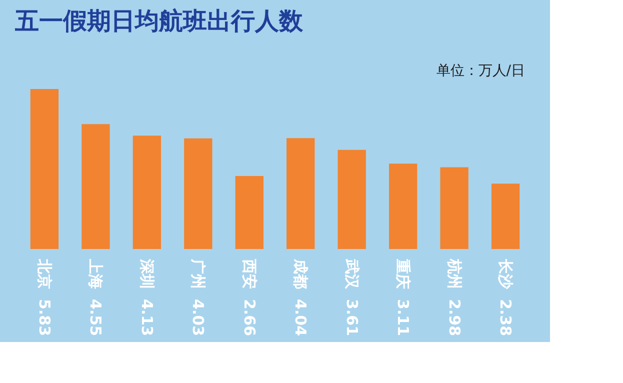  What do you see at coordinates (454, 273) in the screenshot?
I see `x-tick-label: 杭州` at bounding box center [454, 273].